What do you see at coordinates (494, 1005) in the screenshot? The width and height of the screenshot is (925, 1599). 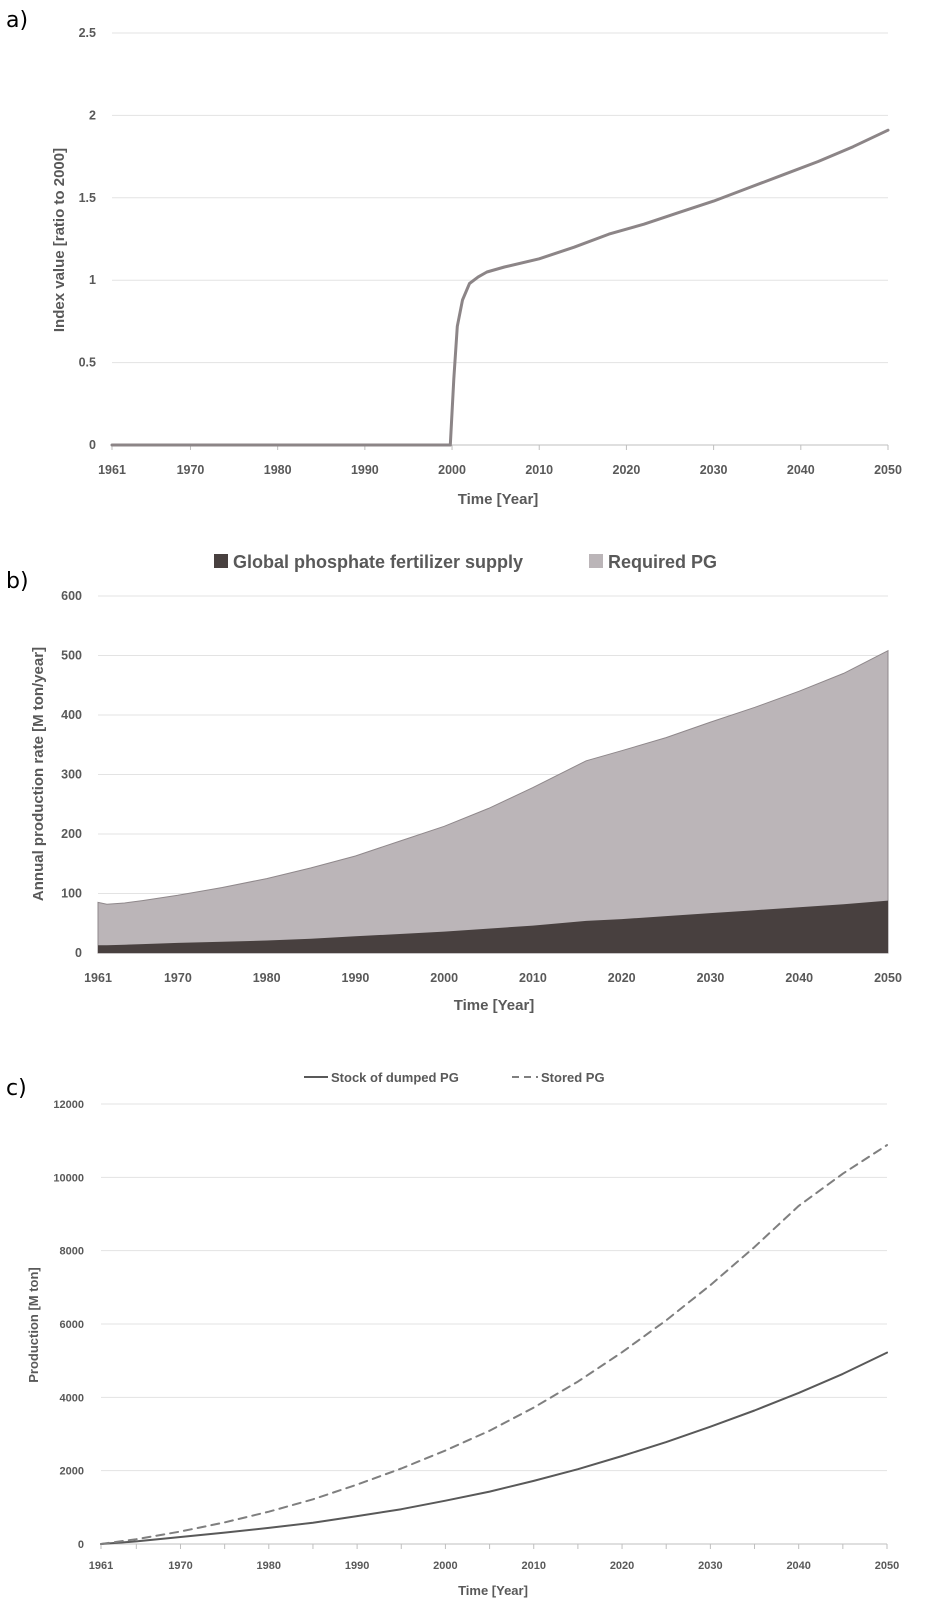 I see `panel-b-x-axis-title: Time [Year]` at bounding box center [494, 1005].